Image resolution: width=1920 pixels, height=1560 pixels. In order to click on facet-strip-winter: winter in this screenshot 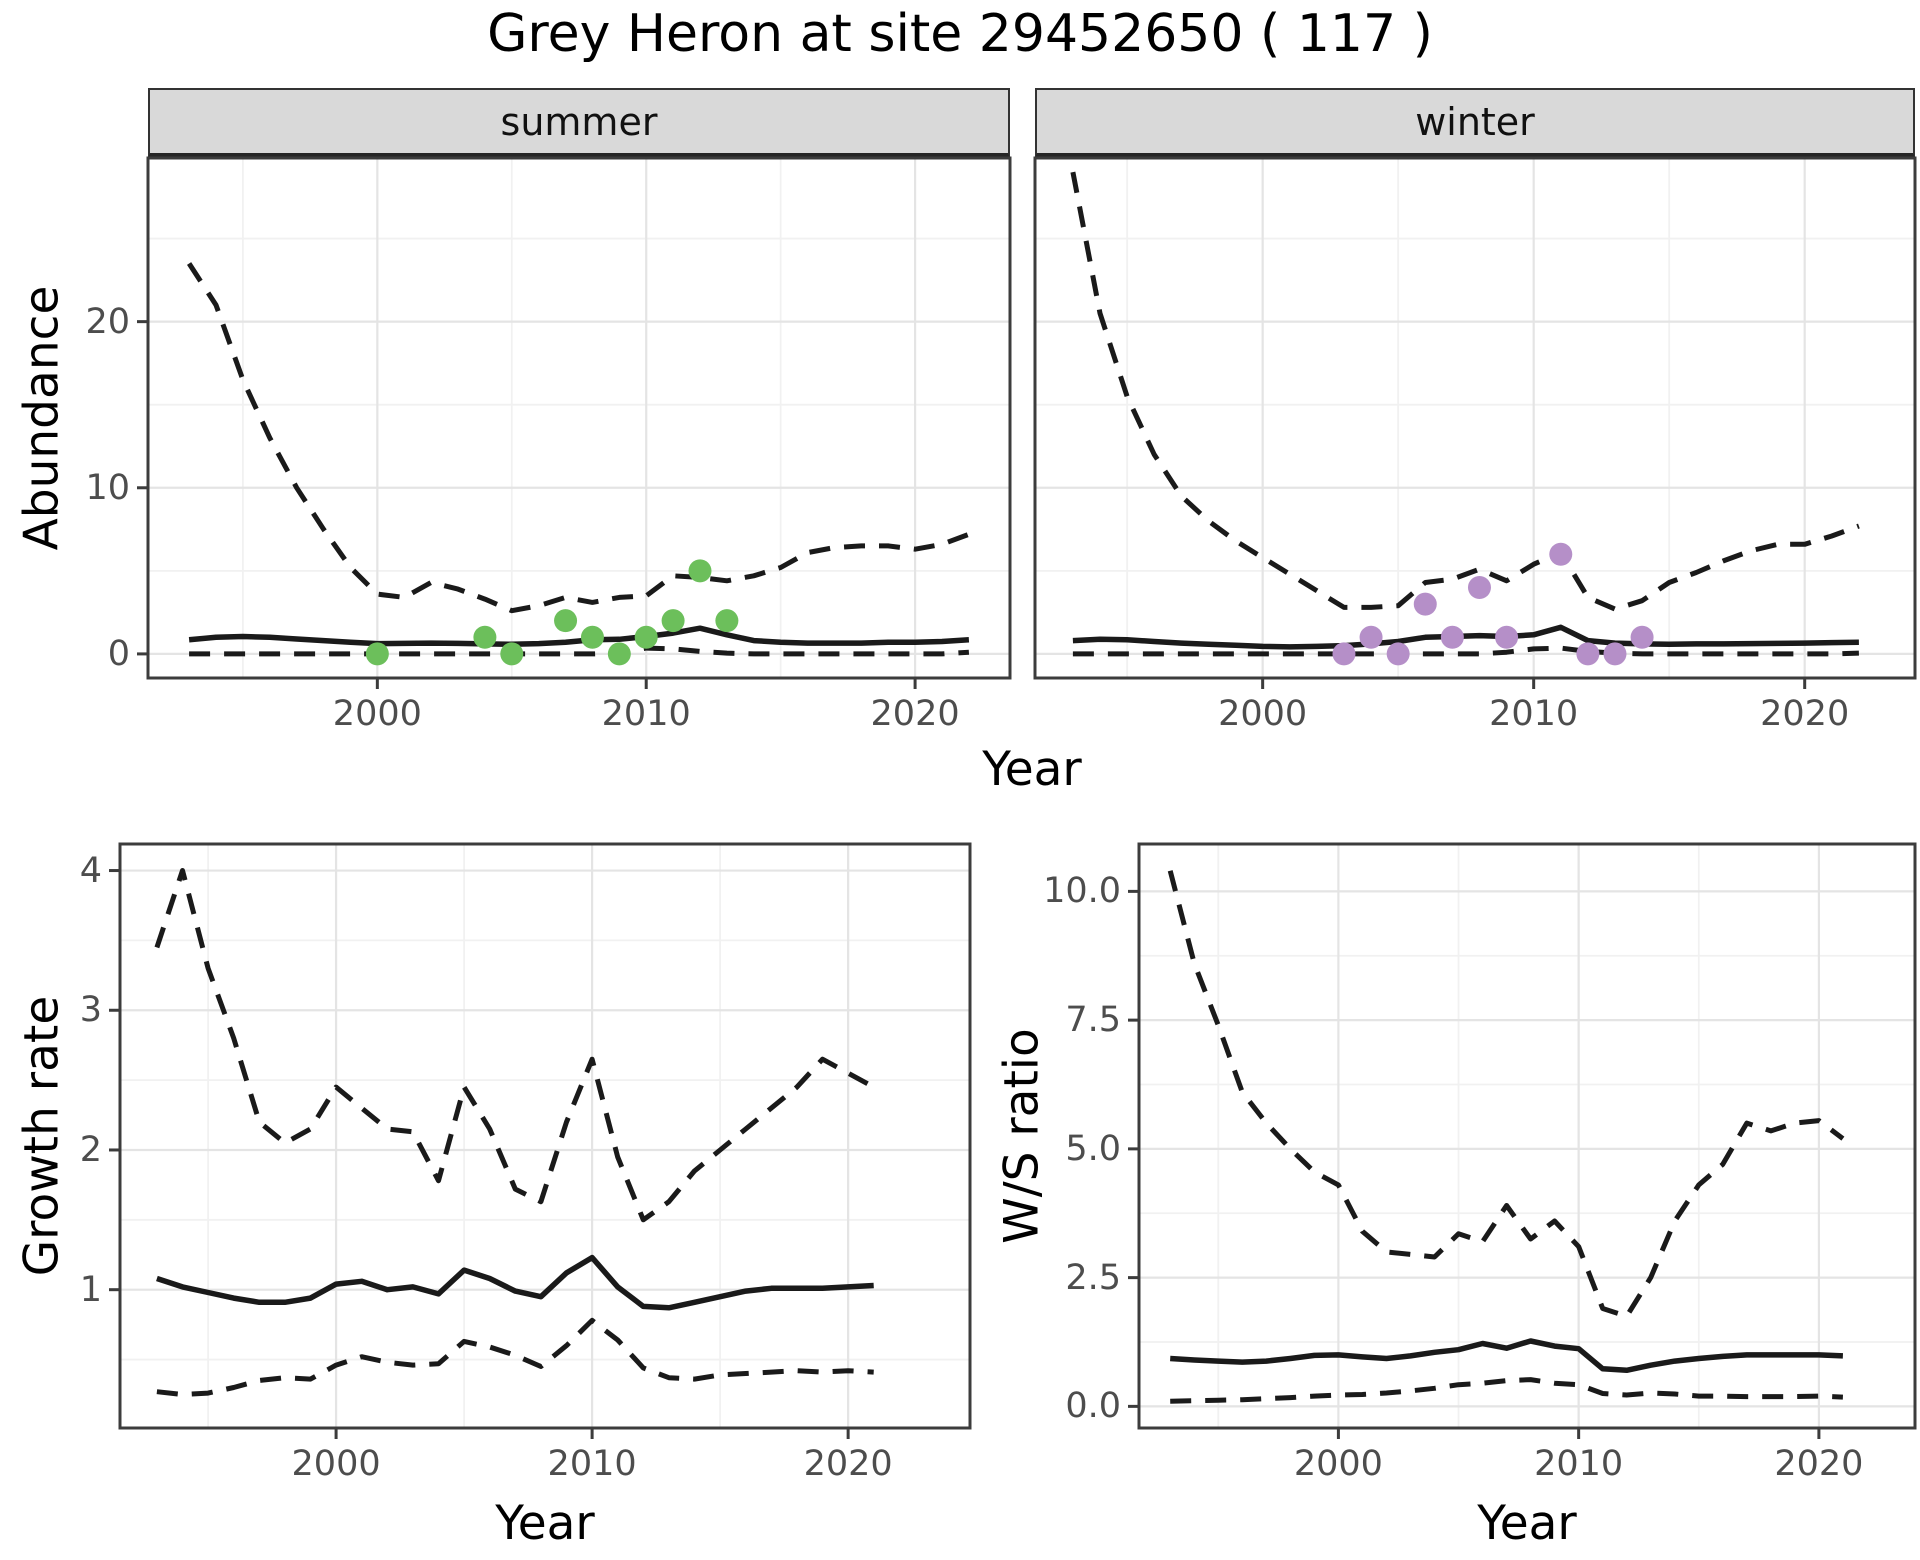, I will do `click(1475, 123)`.